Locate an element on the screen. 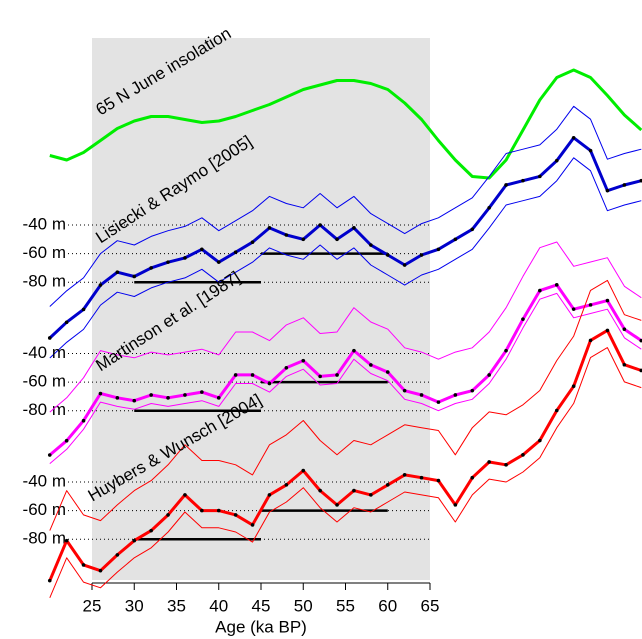 This screenshot has height=639, width=642. x-tick-label: 50 is located at coordinates (303, 605).